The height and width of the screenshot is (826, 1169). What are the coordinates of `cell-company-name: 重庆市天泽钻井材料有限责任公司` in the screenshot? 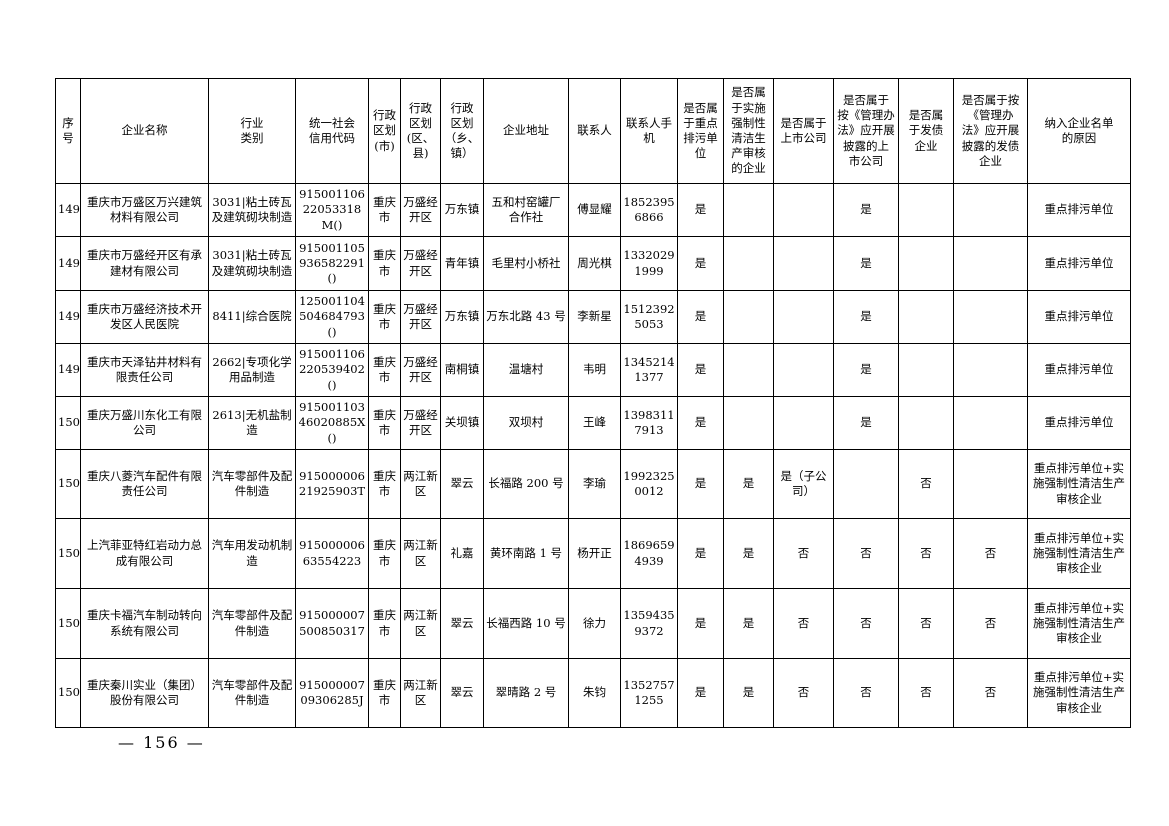 It's located at (144, 370).